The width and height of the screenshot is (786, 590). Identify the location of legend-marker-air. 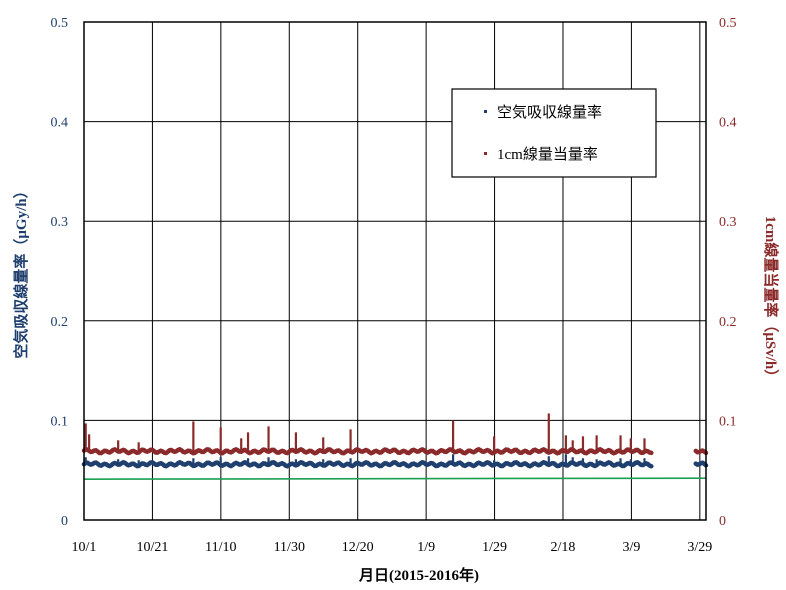
(485, 111).